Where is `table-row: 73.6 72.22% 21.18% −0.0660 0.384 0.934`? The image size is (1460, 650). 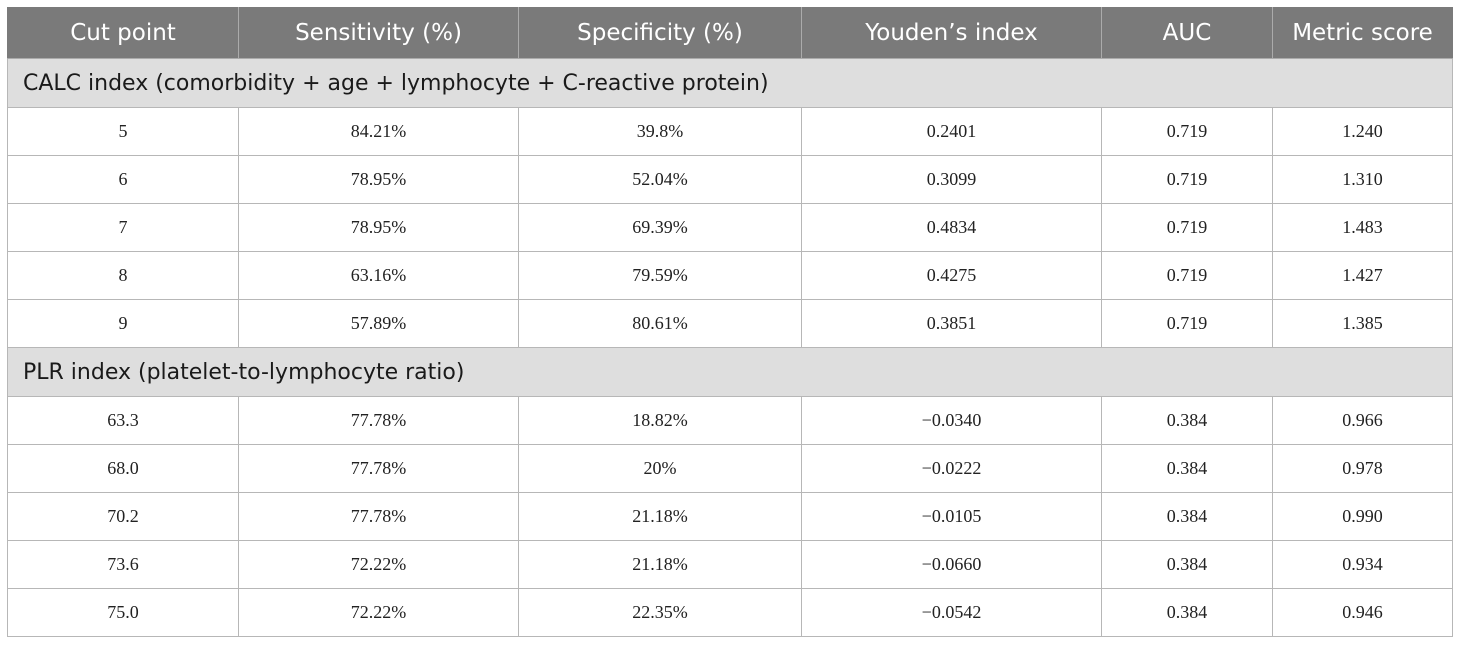
table-row: 73.6 72.22% 21.18% −0.0660 0.384 0.934 is located at coordinates (730, 564).